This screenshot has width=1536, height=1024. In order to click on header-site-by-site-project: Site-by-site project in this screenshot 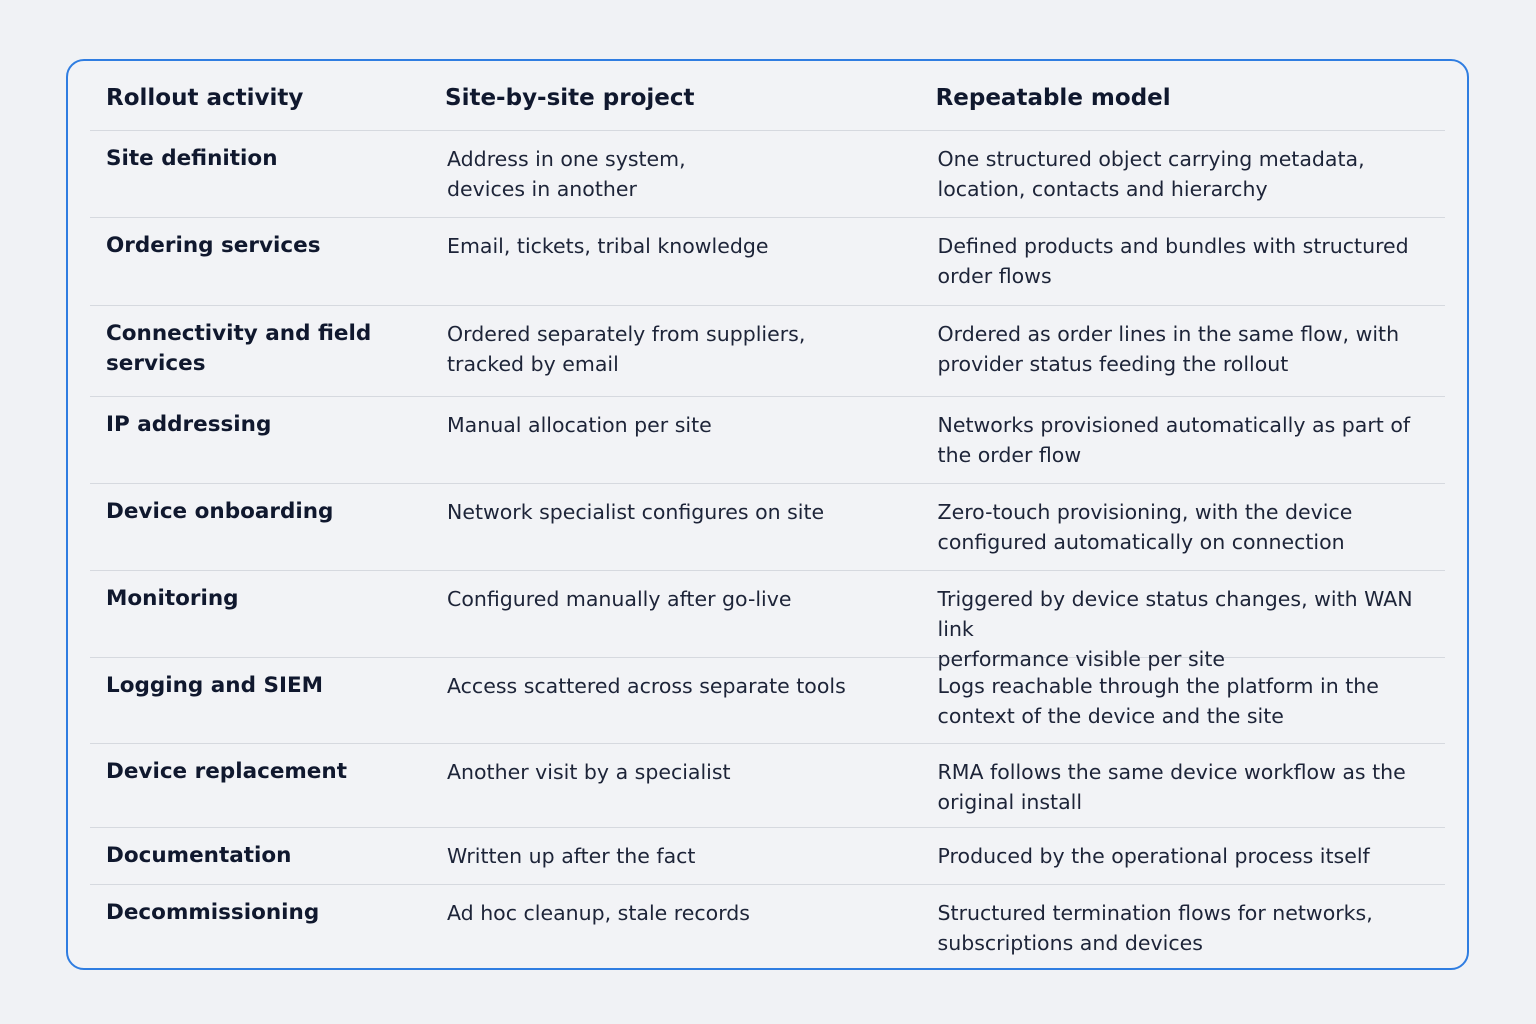, I will do `click(570, 98)`.